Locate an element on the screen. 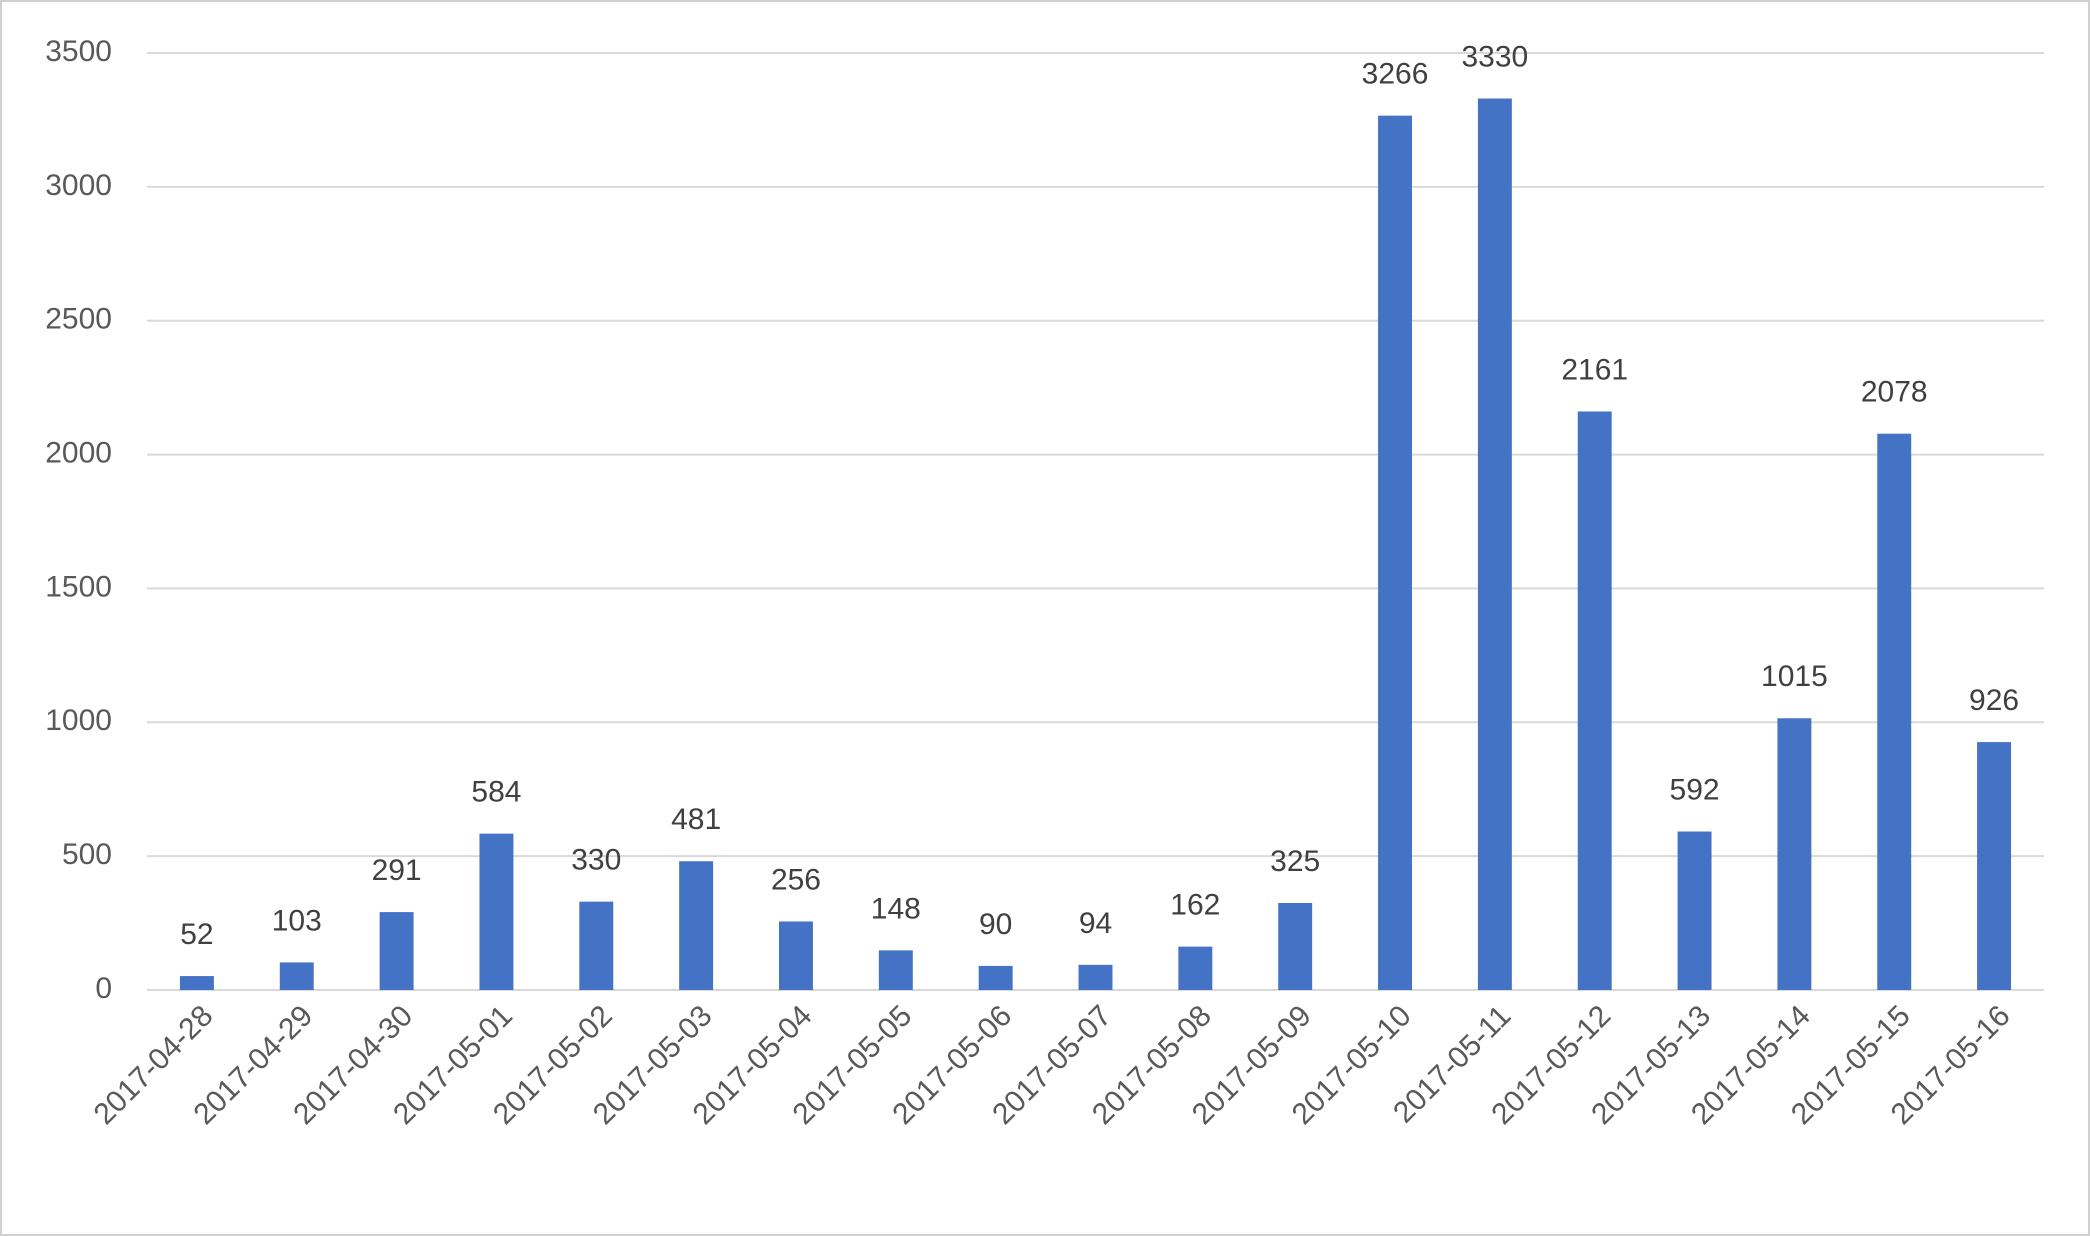 This screenshot has height=1236, width=2090. data-label: 926 is located at coordinates (1994, 700).